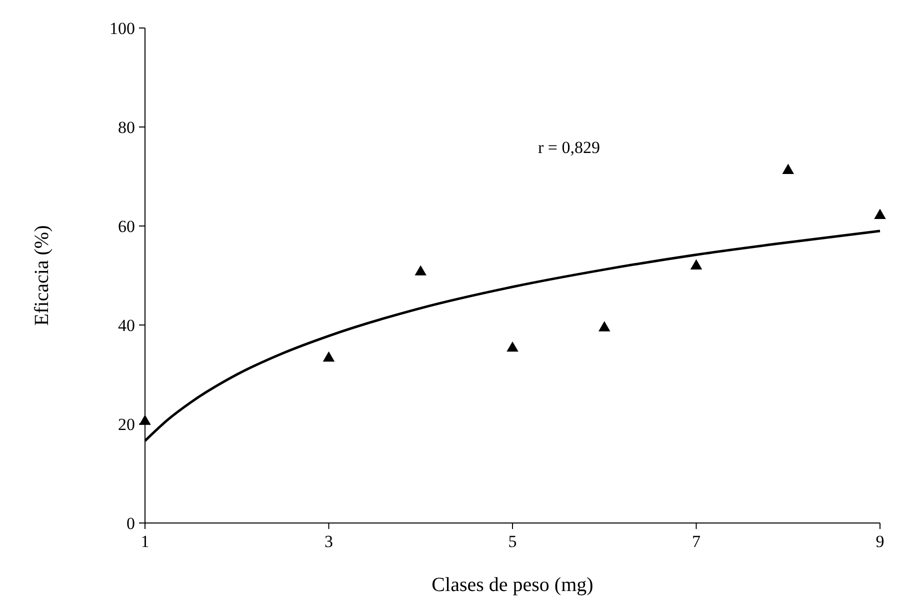 The height and width of the screenshot is (611, 898). What do you see at coordinates (512, 541) in the screenshot?
I see `x-tick-label: 5` at bounding box center [512, 541].